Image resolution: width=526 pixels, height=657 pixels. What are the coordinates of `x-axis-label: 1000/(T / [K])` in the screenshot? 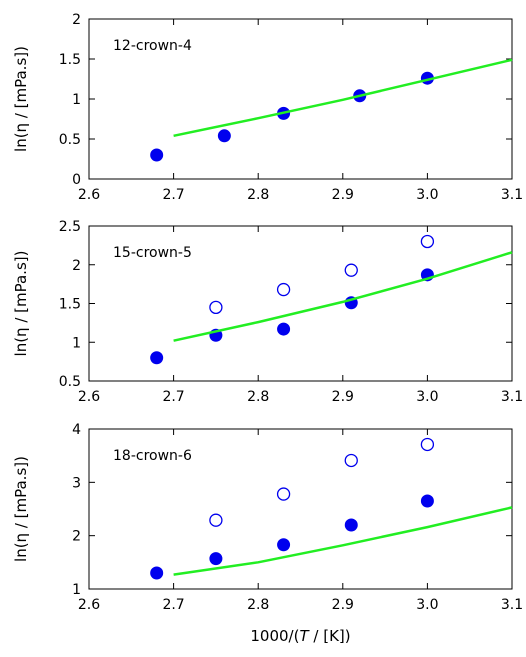 It's located at (300, 636).